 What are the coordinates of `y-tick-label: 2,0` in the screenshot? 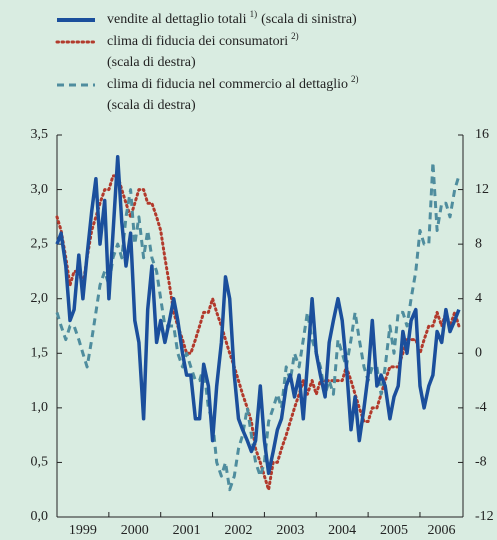 It's located at (40, 298).